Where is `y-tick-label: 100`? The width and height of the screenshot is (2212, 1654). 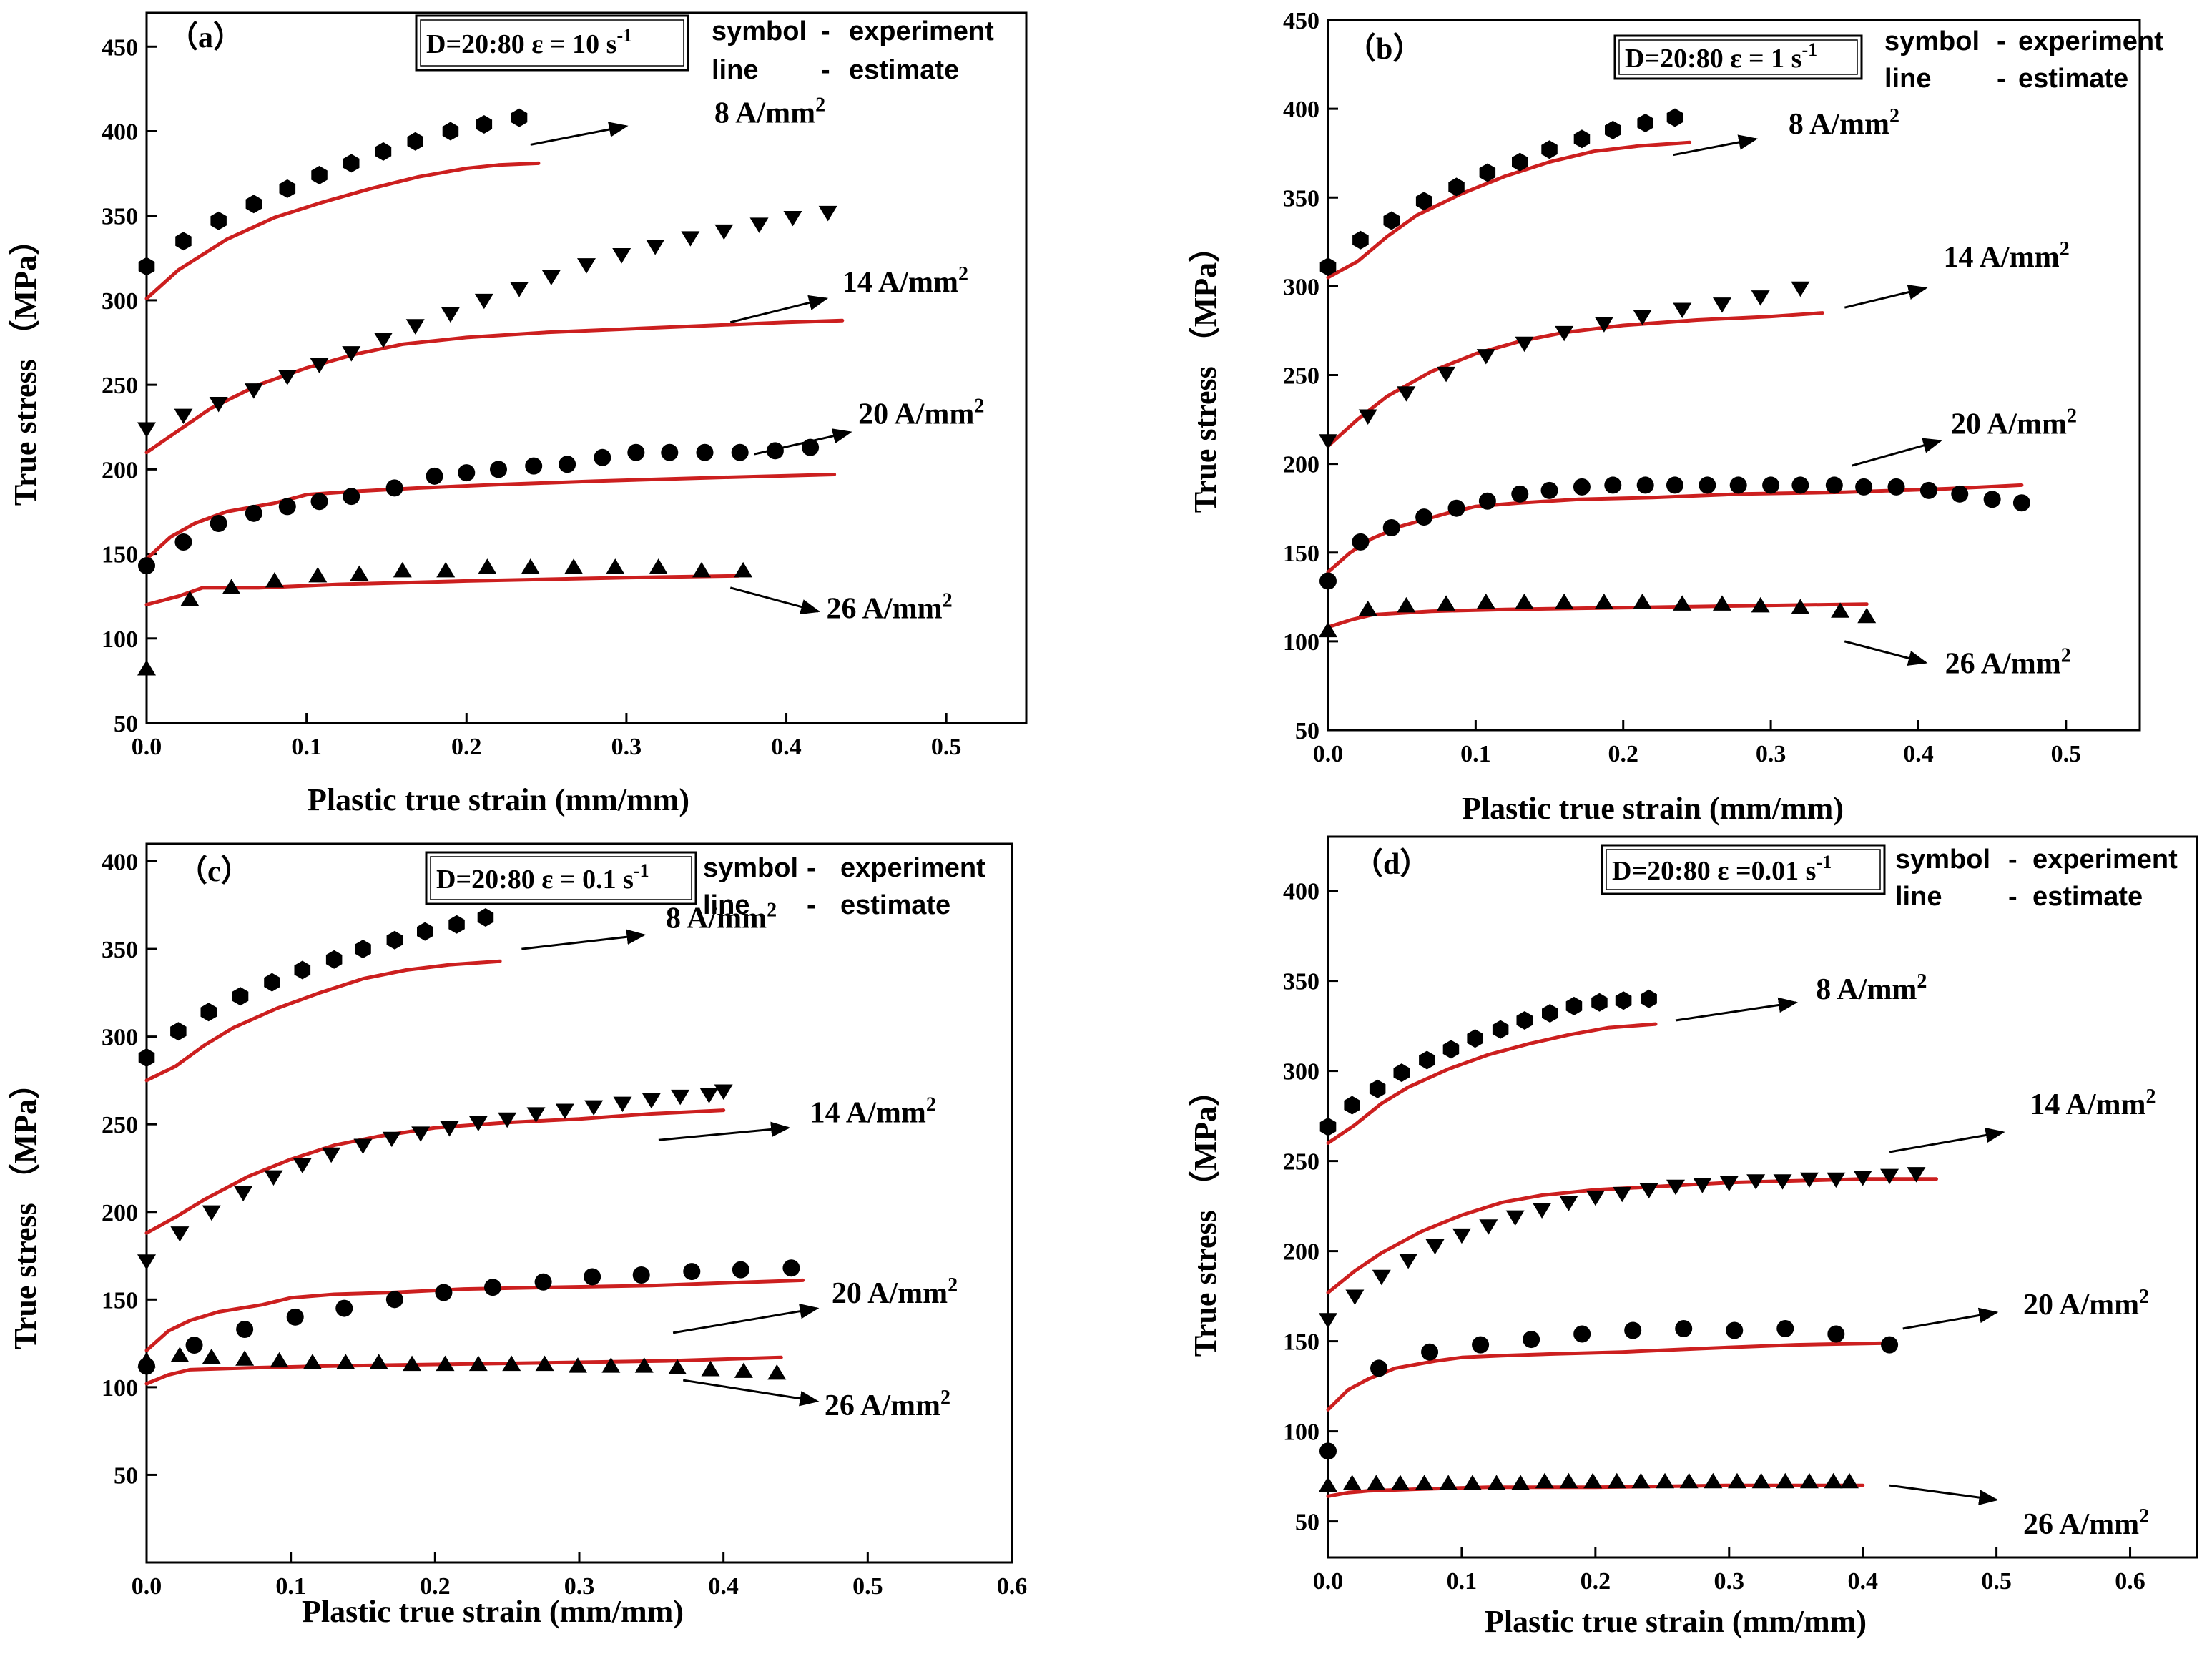 y-tick-label: 100 is located at coordinates (120, 1388).